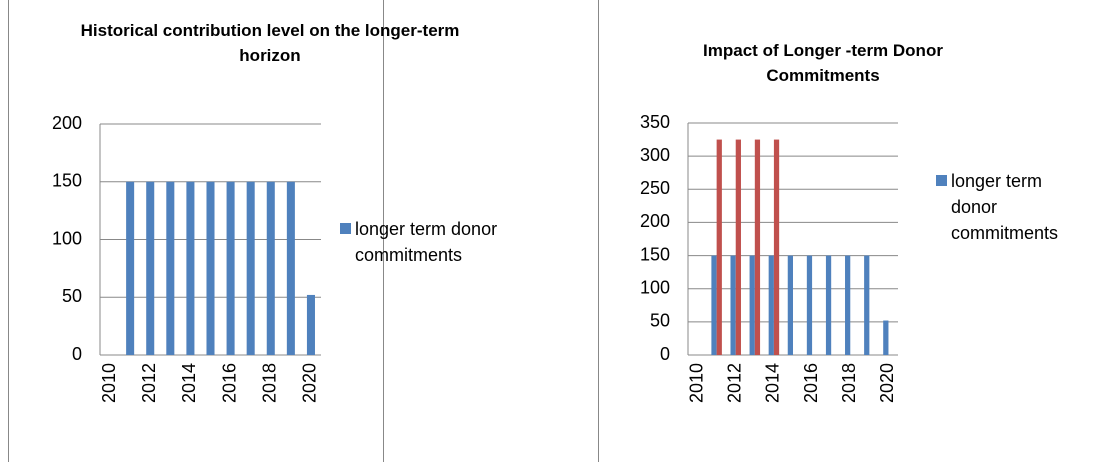  What do you see at coordinates (655, 188) in the screenshot?
I see `y-tick-label: 250` at bounding box center [655, 188].